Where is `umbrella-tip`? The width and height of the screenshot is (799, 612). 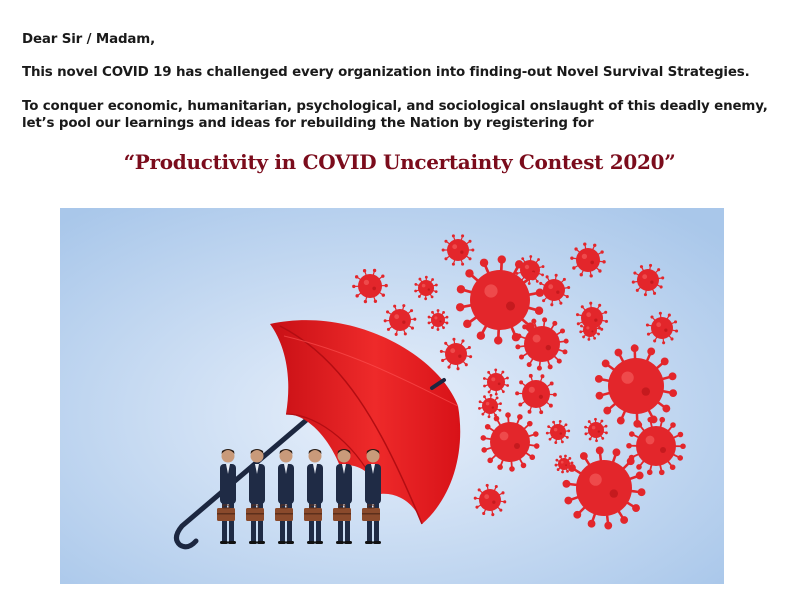 umbrella-tip is located at coordinates (438, 384).